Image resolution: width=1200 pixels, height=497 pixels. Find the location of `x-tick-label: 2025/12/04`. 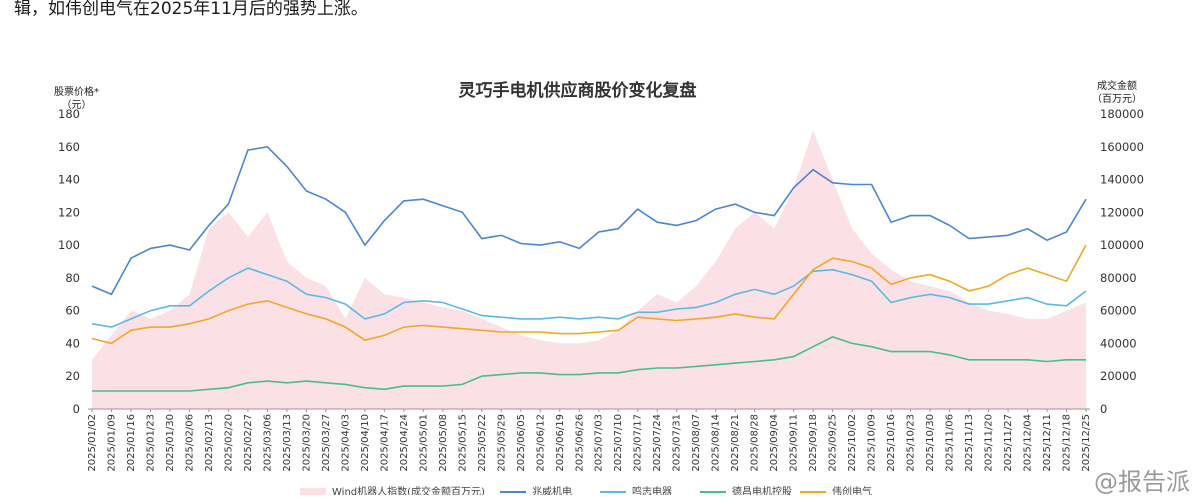

x-tick-label: 2025/12/04 is located at coordinates (1028, 443).